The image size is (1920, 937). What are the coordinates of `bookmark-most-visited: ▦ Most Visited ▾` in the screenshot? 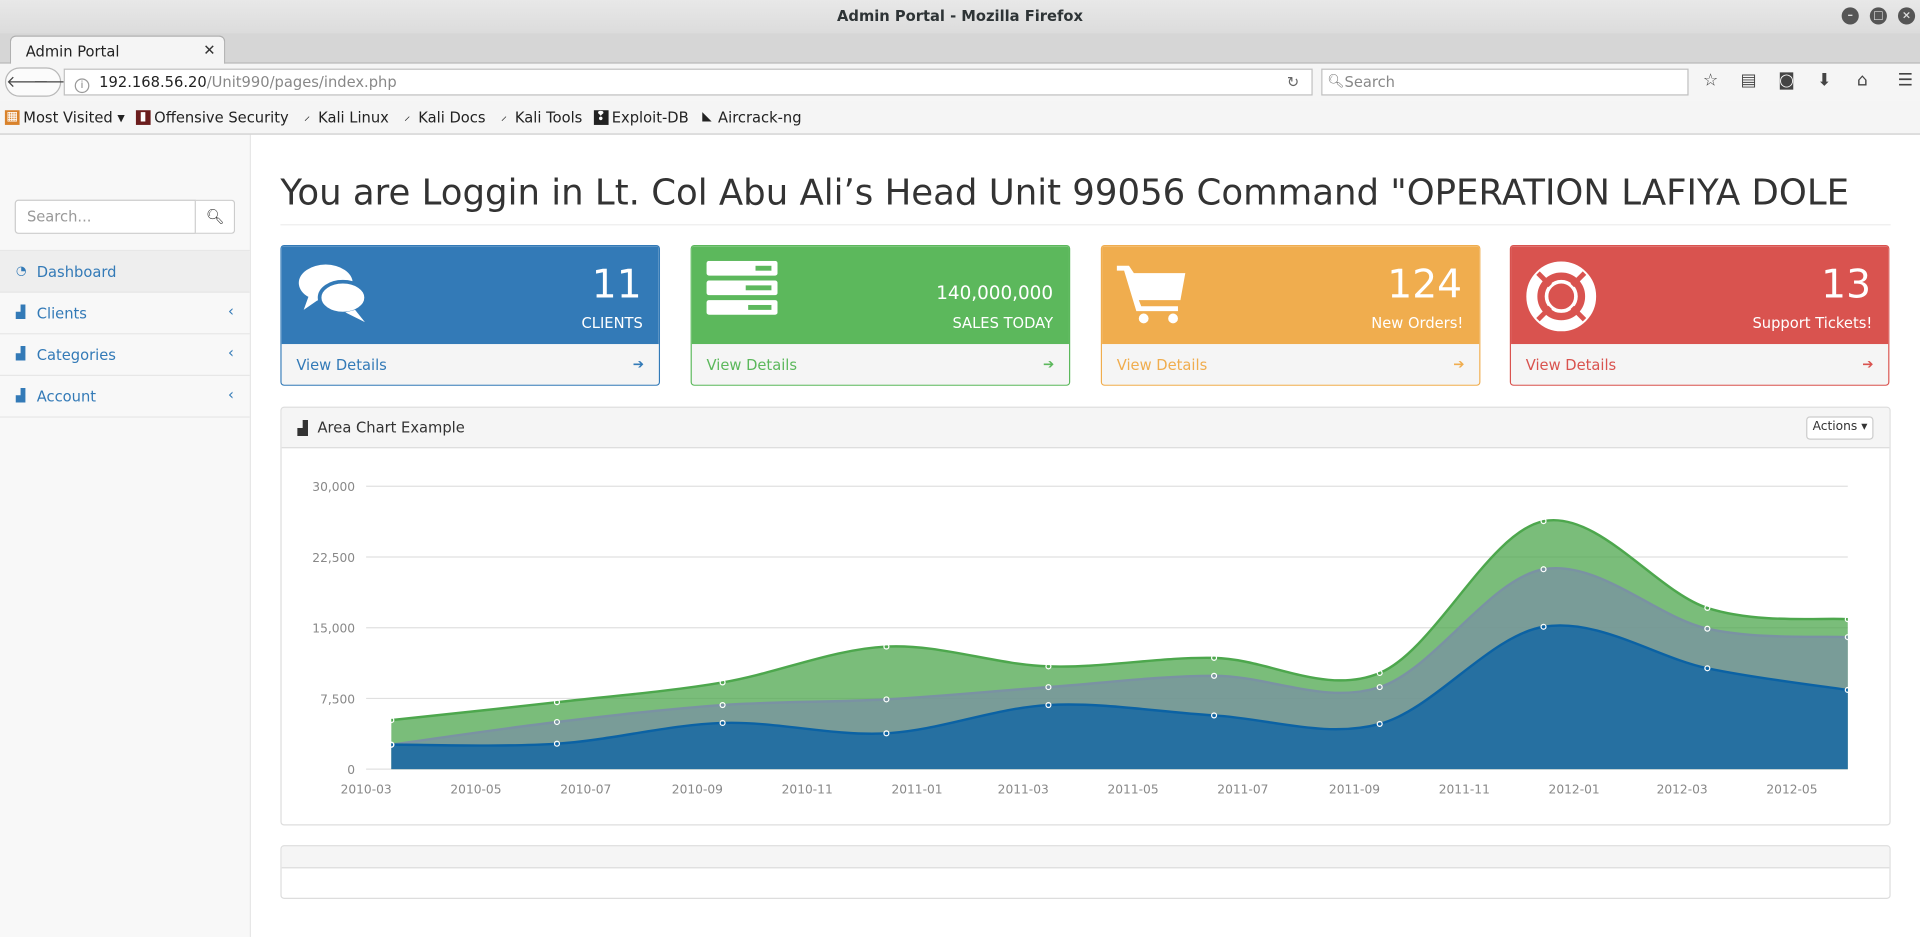 It's located at (64, 117).